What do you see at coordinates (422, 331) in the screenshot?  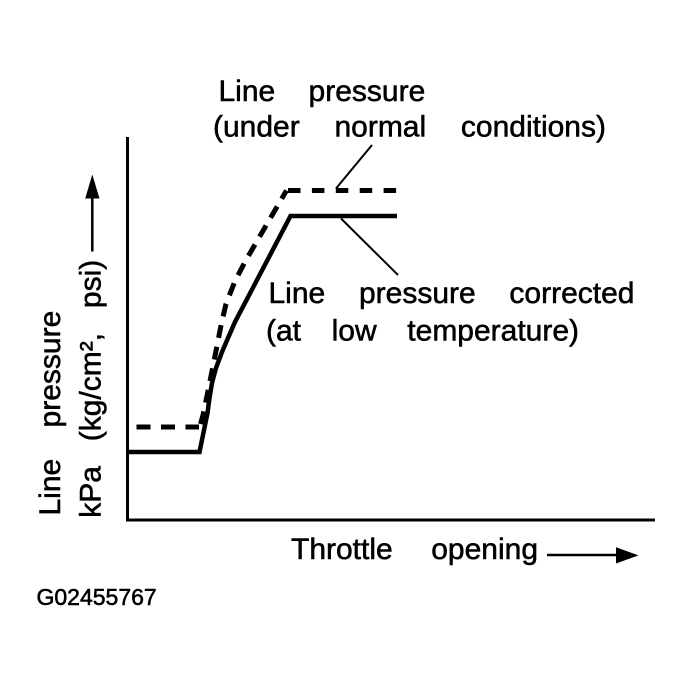 I see `svg-text: (at low temperature)` at bounding box center [422, 331].